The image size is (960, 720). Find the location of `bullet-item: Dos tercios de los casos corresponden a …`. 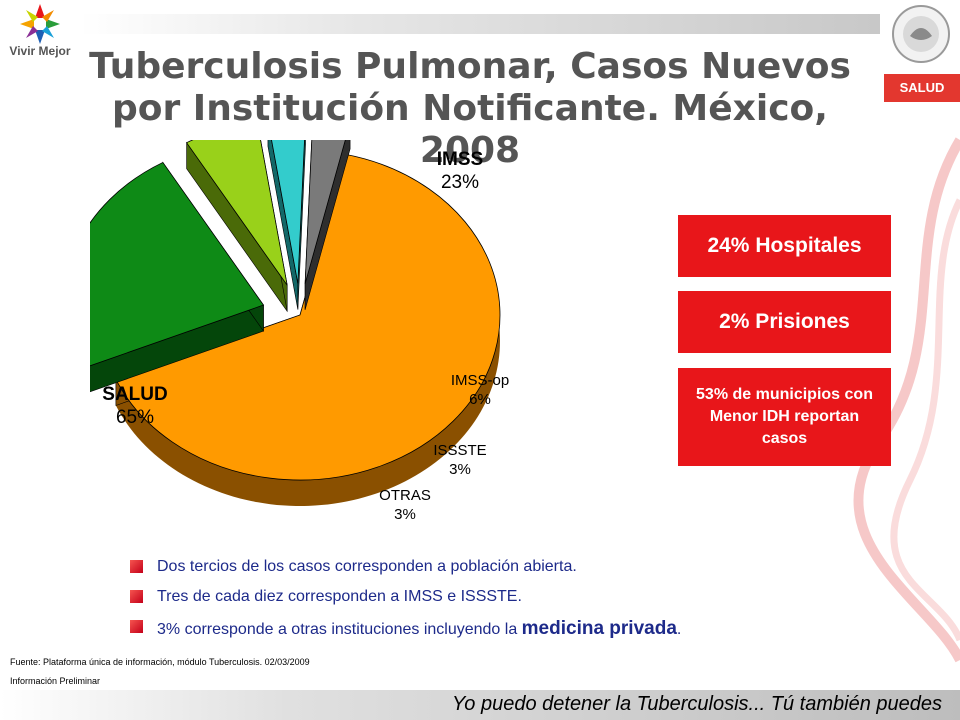

bullet-item: Dos tercios de los casos corresponden a … is located at coordinates (510, 570).